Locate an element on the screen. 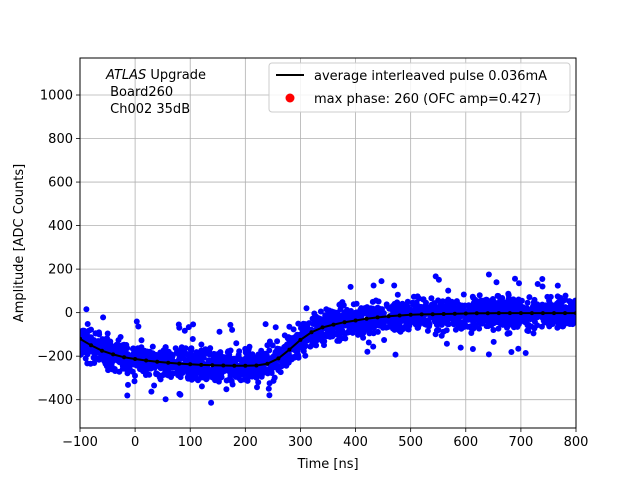 Image resolution: width=640 pixels, height=480 pixels. x-axis-label: Time [ns] is located at coordinates (327, 464).